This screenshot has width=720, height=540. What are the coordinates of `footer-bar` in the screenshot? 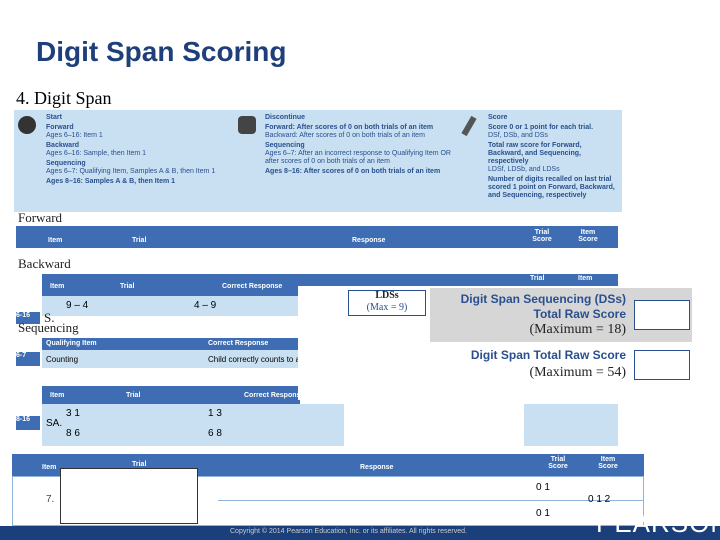 It's located at (360, 533).